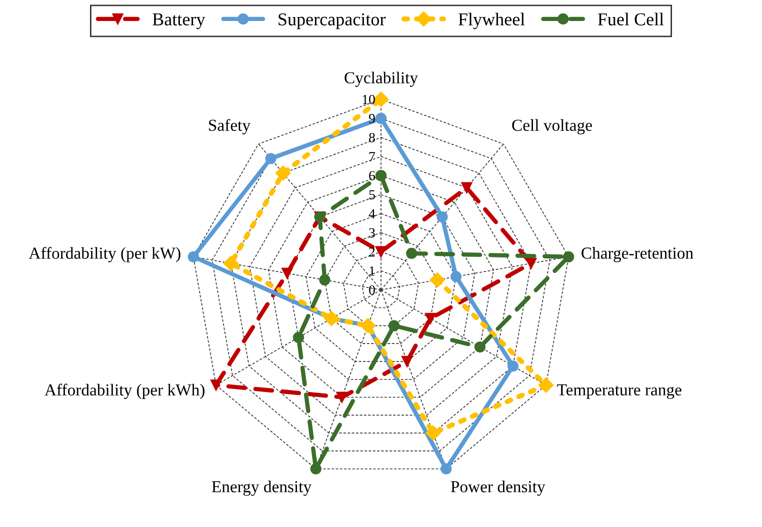 The height and width of the screenshot is (527, 762). I want to click on y-tick-label: 6, so click(372, 175).